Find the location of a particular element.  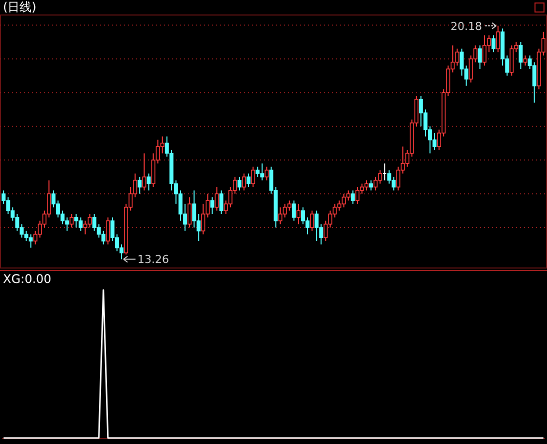

annotation: 13.26 is located at coordinates (154, 259).